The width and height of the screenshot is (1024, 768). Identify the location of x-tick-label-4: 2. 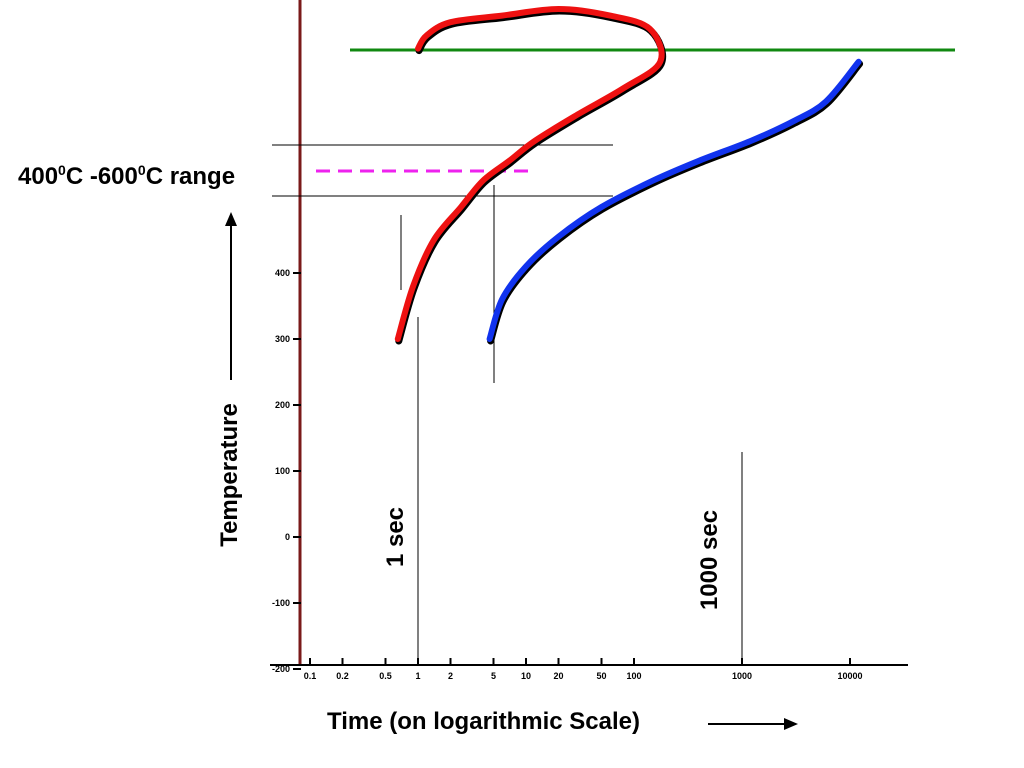
(450, 676).